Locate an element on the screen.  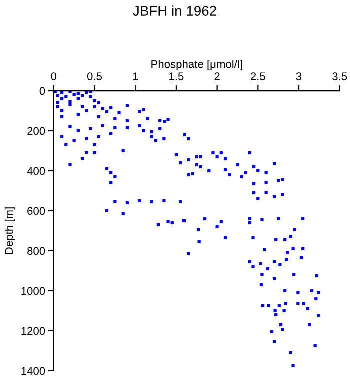
x-tick-label: 1.5 is located at coordinates (177, 76).